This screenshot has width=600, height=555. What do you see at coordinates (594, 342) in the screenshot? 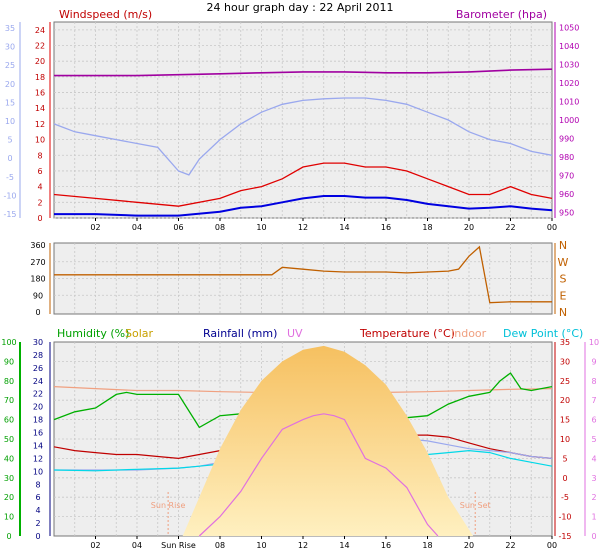
I see `uv-tick-label: 10` at bounding box center [594, 342].